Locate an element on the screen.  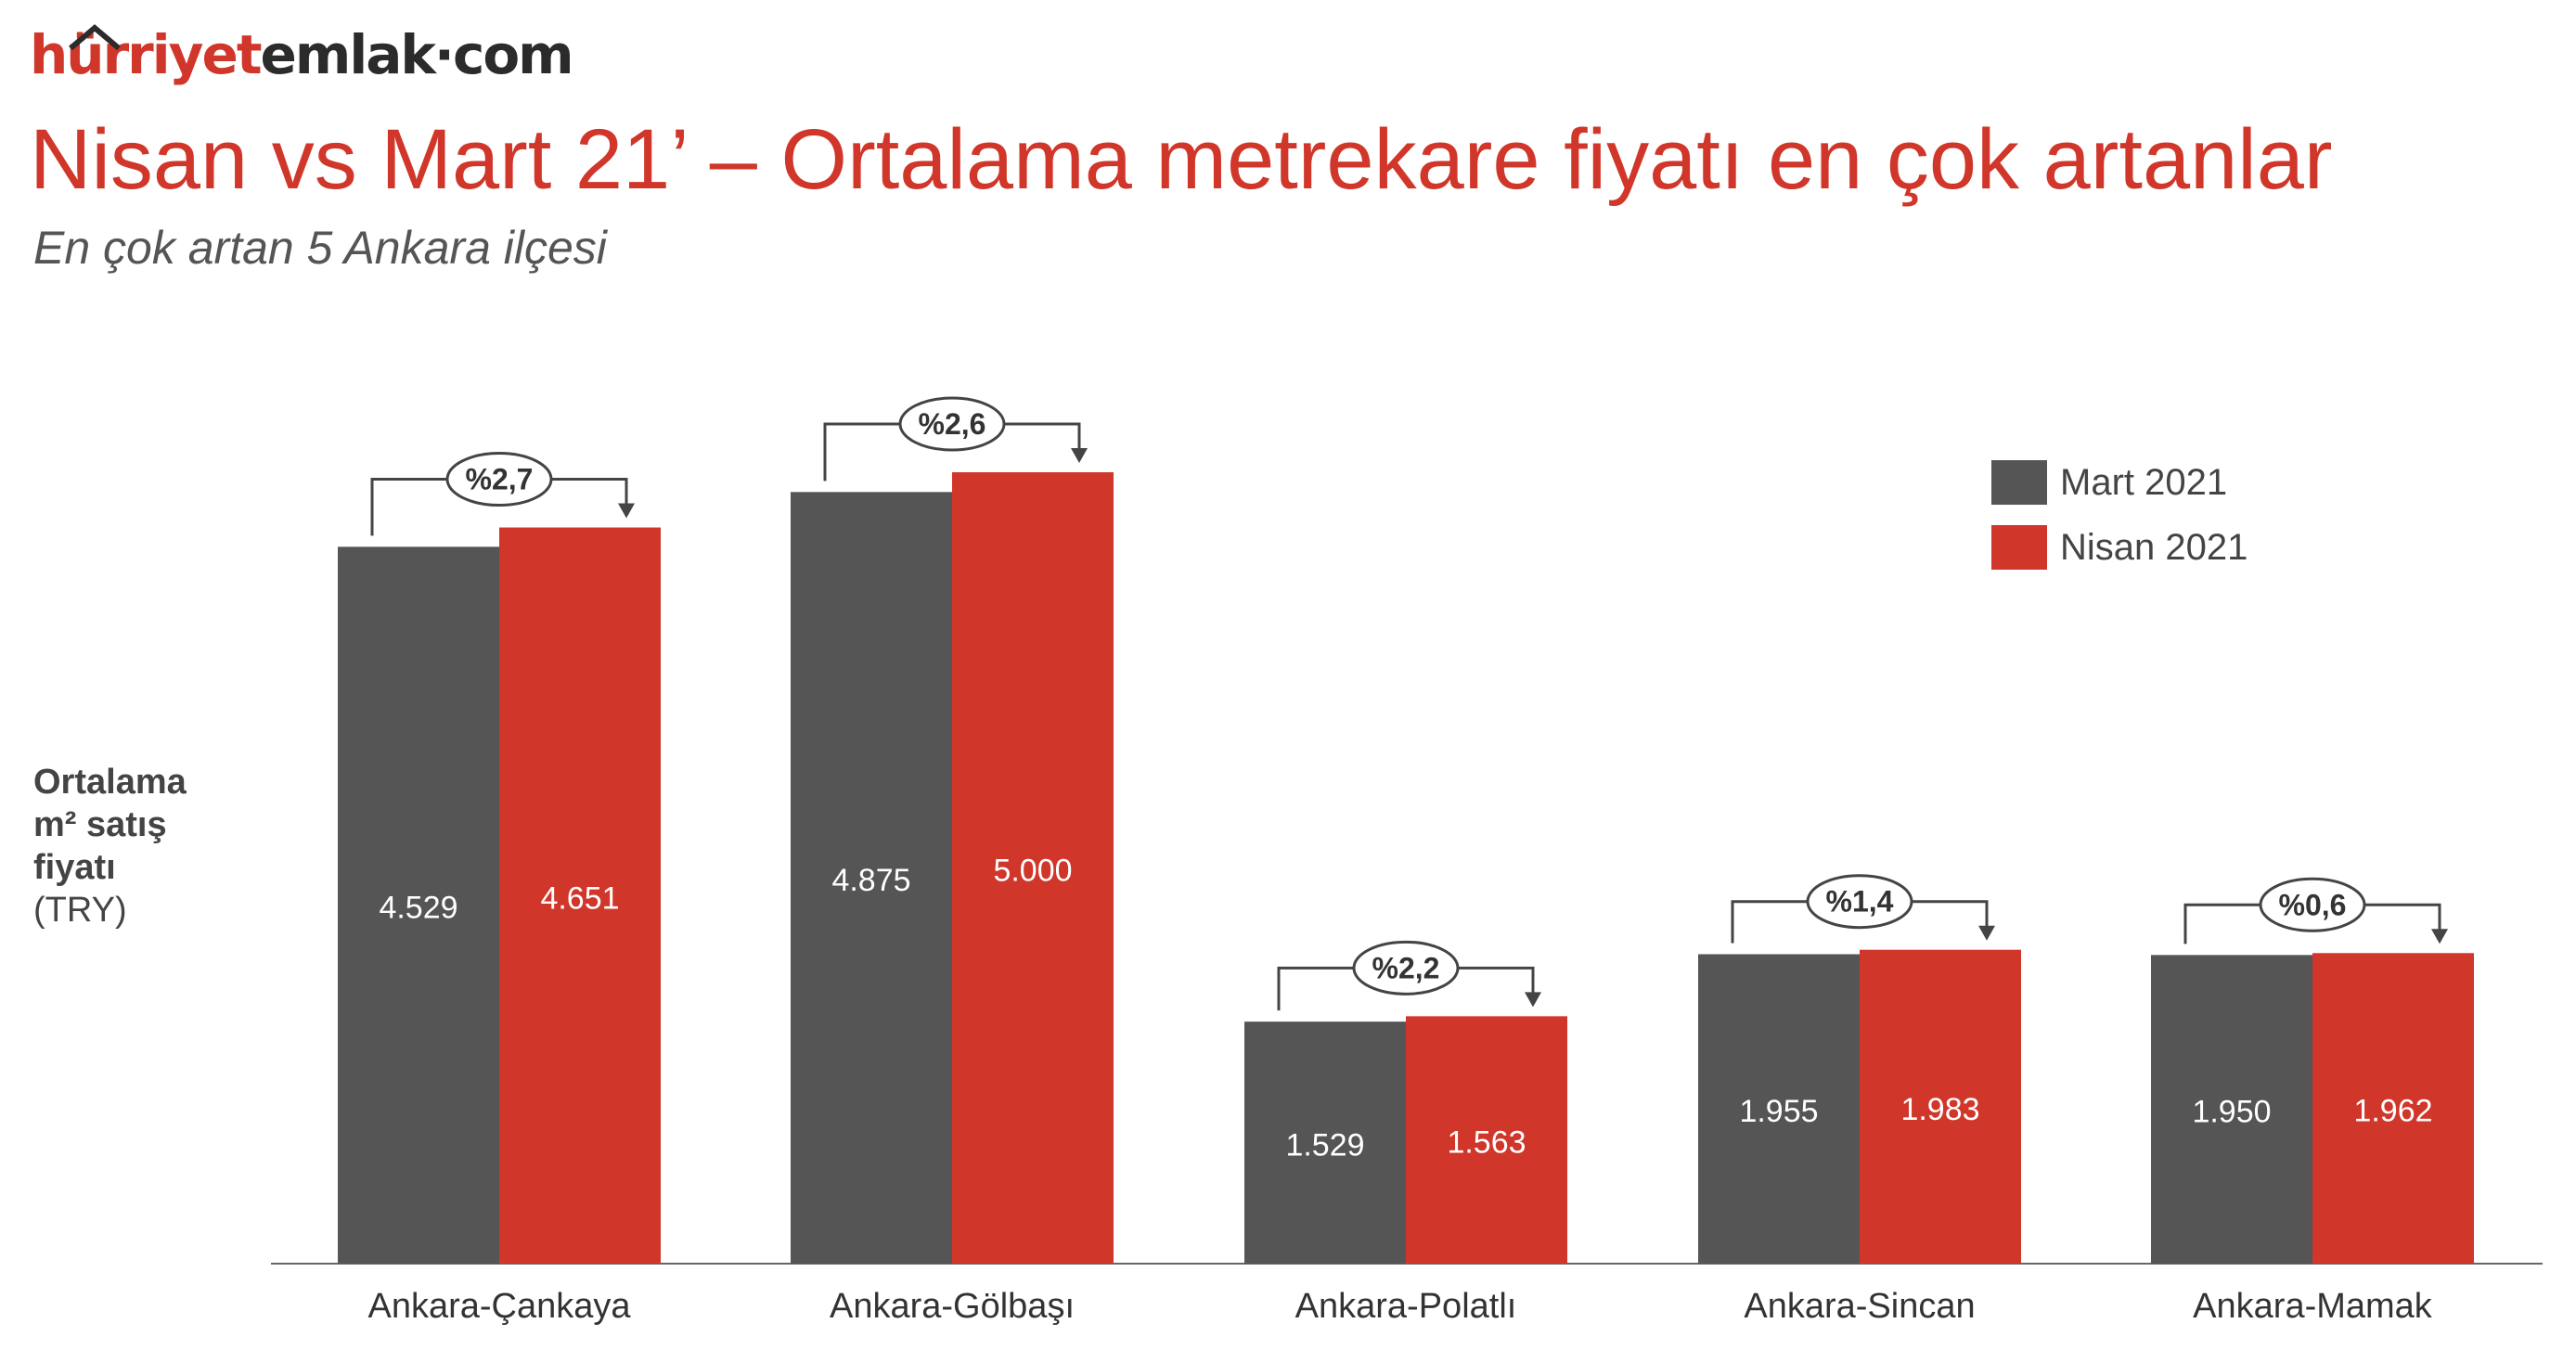
house-roof-icon is located at coordinates (95, 37).